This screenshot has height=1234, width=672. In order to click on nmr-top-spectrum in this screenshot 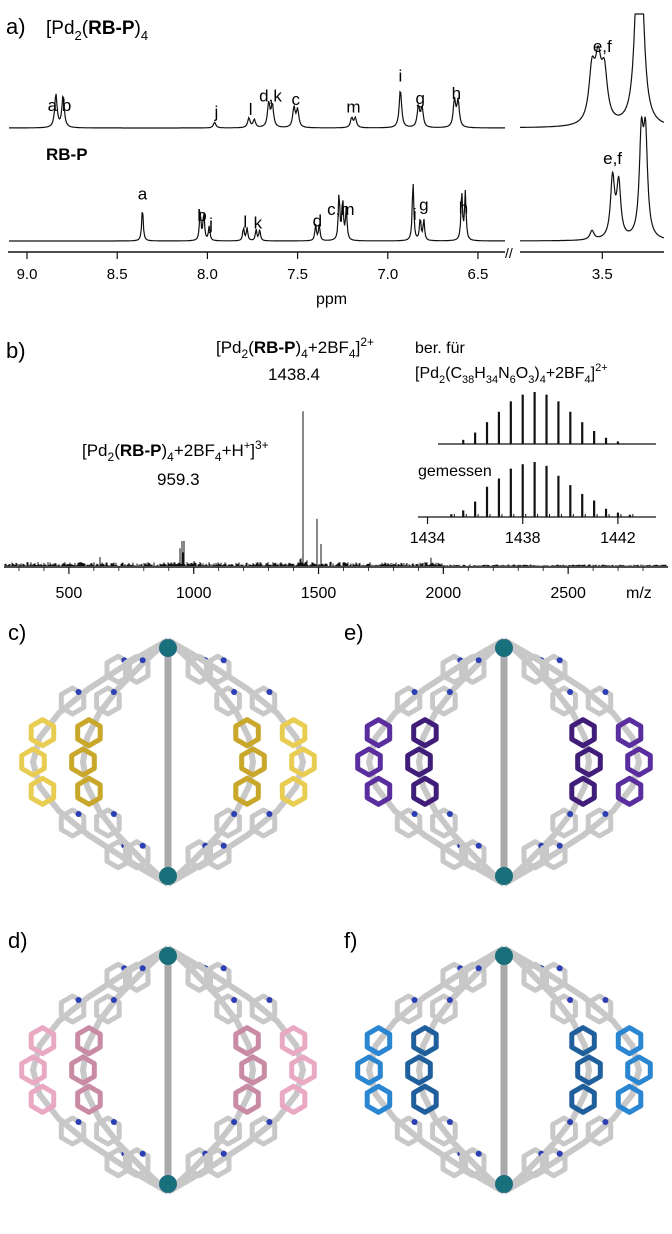, I will do `click(257, 109)`.